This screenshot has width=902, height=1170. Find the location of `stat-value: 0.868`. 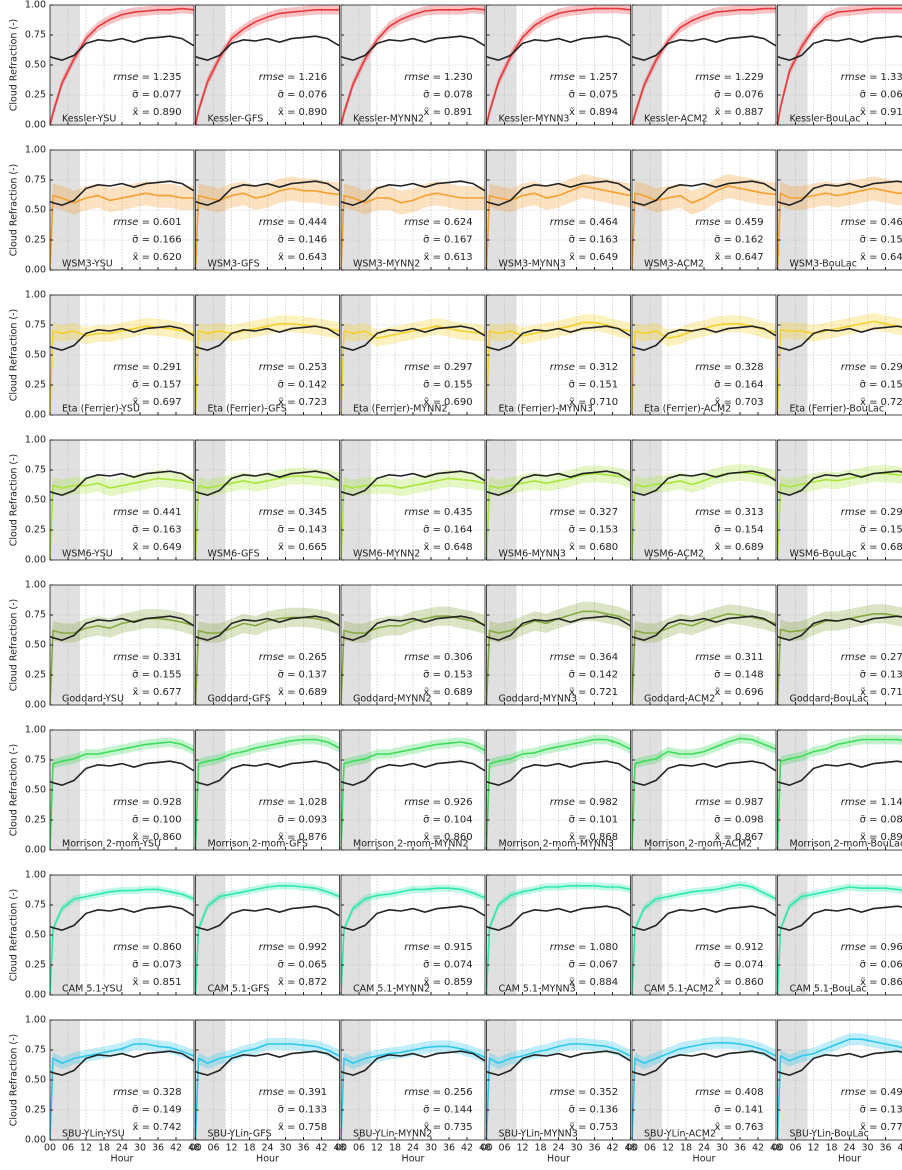

stat-value: 0.868 is located at coordinates (604, 837).